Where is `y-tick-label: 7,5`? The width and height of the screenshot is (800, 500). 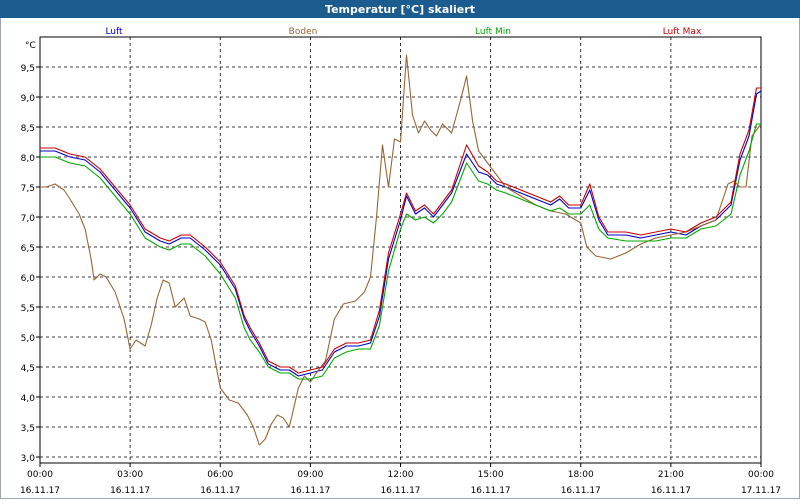 y-tick-label: 7,5 is located at coordinates (28, 189).